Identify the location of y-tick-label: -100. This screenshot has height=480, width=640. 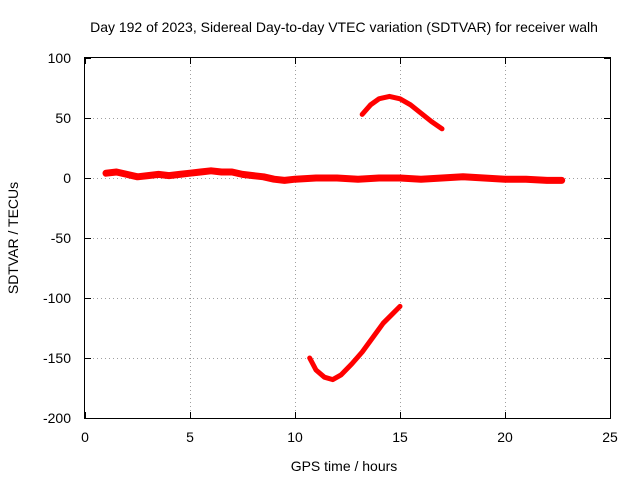
(57, 298).